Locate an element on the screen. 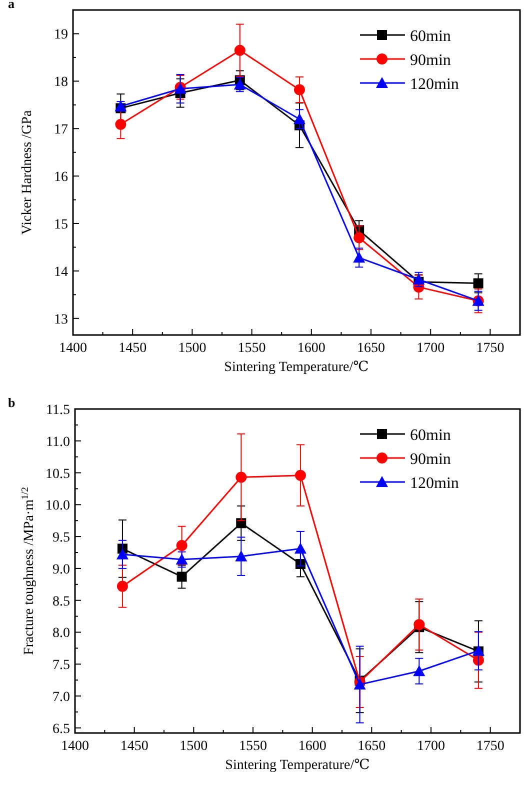 This screenshot has width=532, height=787. y-tick-label: 18 is located at coordinates (61, 82).